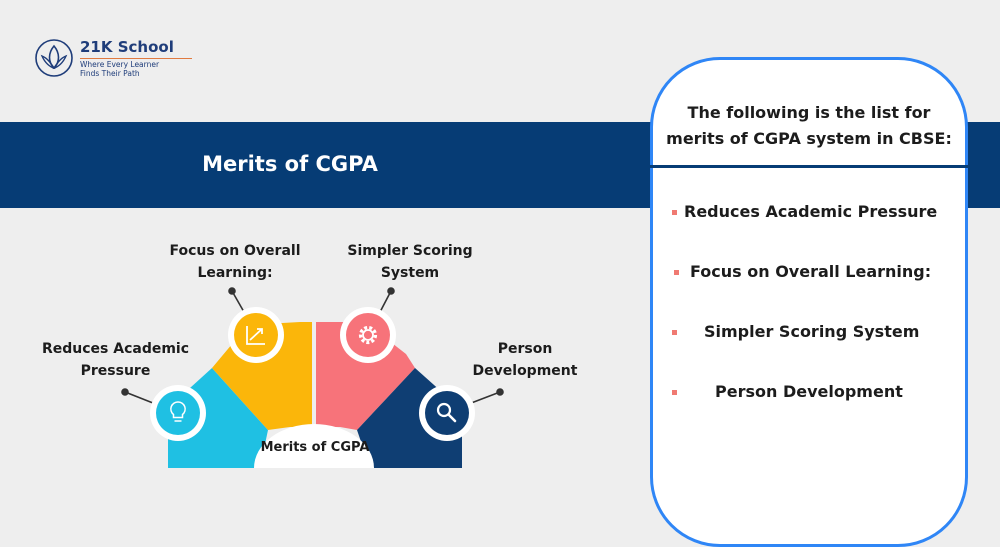  Describe the element at coordinates (447, 413) in the screenshot. I see `search-icon` at that location.